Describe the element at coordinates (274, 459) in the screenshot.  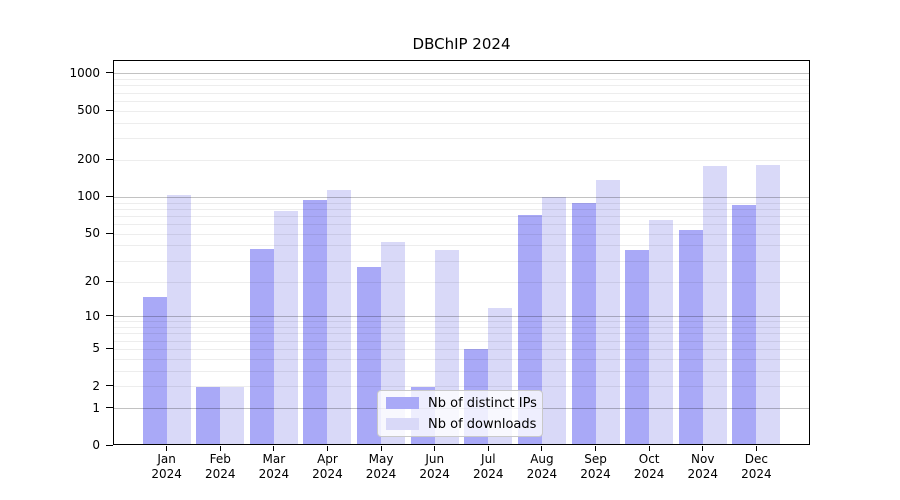
I see `x-tick-month-mar: Mar` at that location.